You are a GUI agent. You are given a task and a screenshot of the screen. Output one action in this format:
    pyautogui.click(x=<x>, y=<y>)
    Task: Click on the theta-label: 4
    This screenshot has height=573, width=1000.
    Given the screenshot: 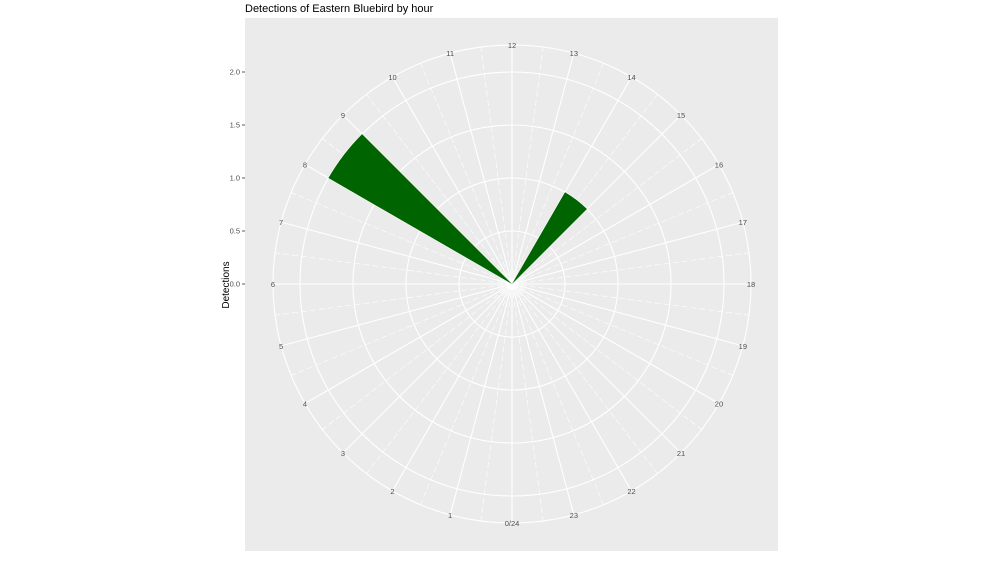 What is the action you would take?
    pyautogui.click(x=305, y=404)
    